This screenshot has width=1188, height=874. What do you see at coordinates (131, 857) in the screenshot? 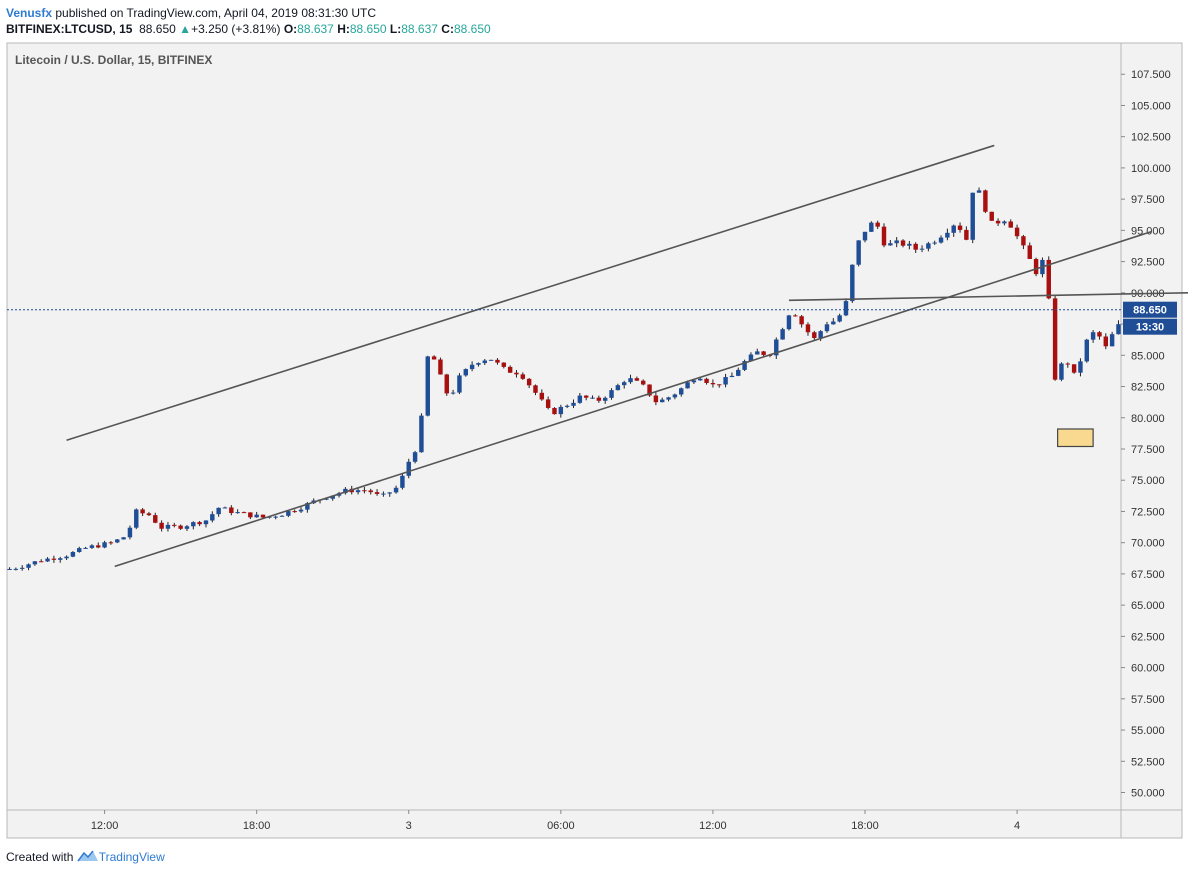
I see `tradingview-link: TradingView` at bounding box center [131, 857].